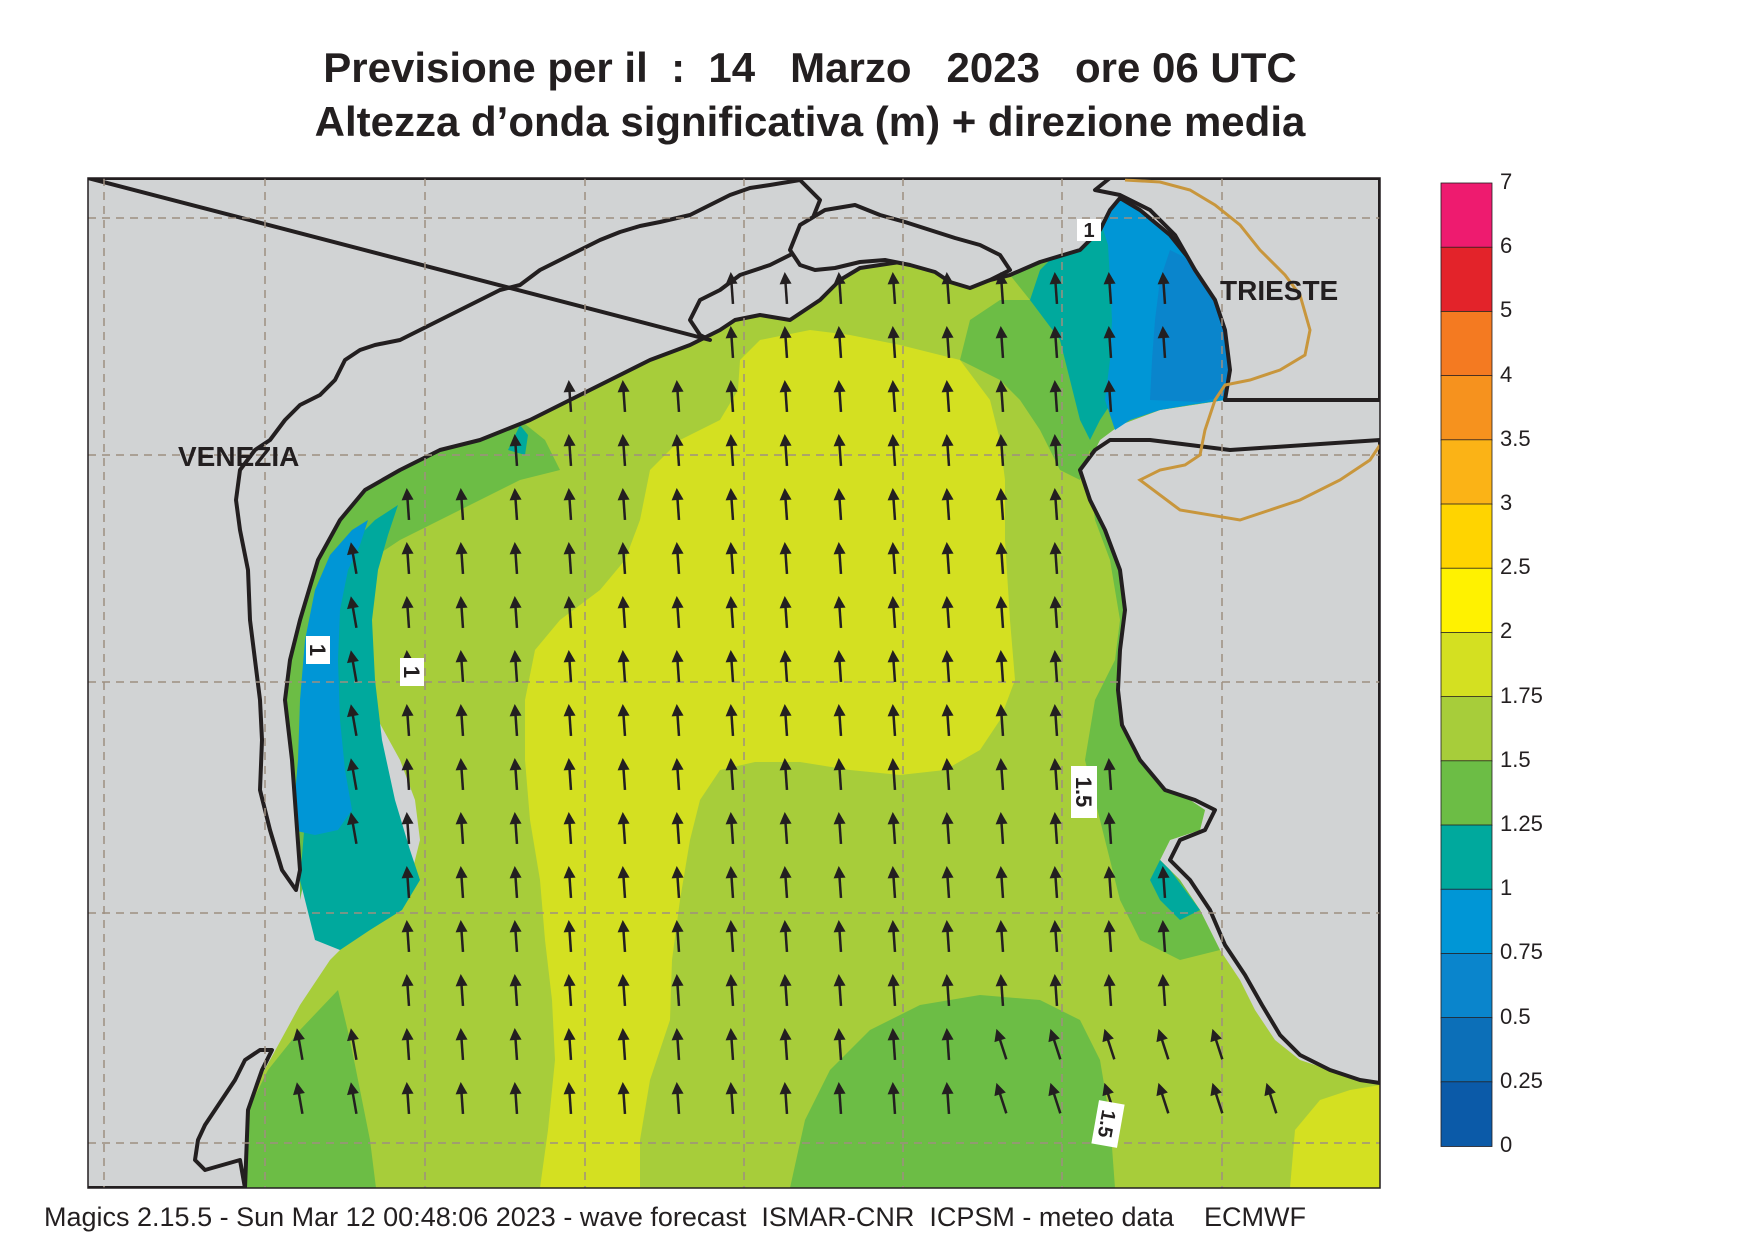 The width and height of the screenshot is (1755, 1242). Describe the element at coordinates (1506, 1144) in the screenshot. I see `colorbar-tick-label: 0` at that location.